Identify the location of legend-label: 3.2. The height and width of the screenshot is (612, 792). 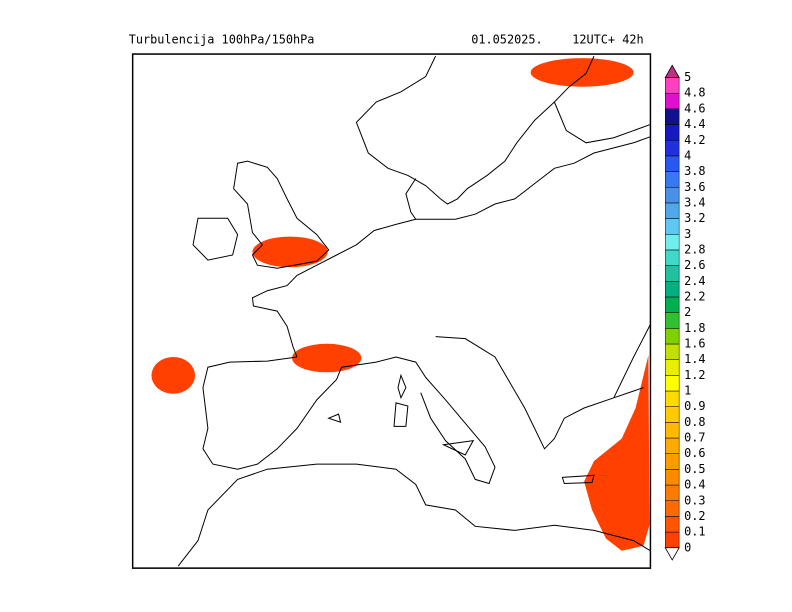
(694, 218).